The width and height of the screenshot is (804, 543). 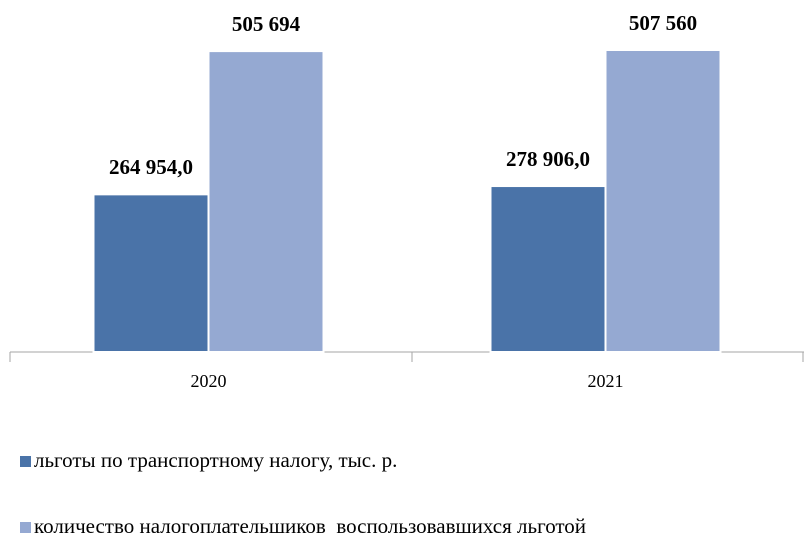 I want to click on value-label: 507 560, so click(x=663, y=23).